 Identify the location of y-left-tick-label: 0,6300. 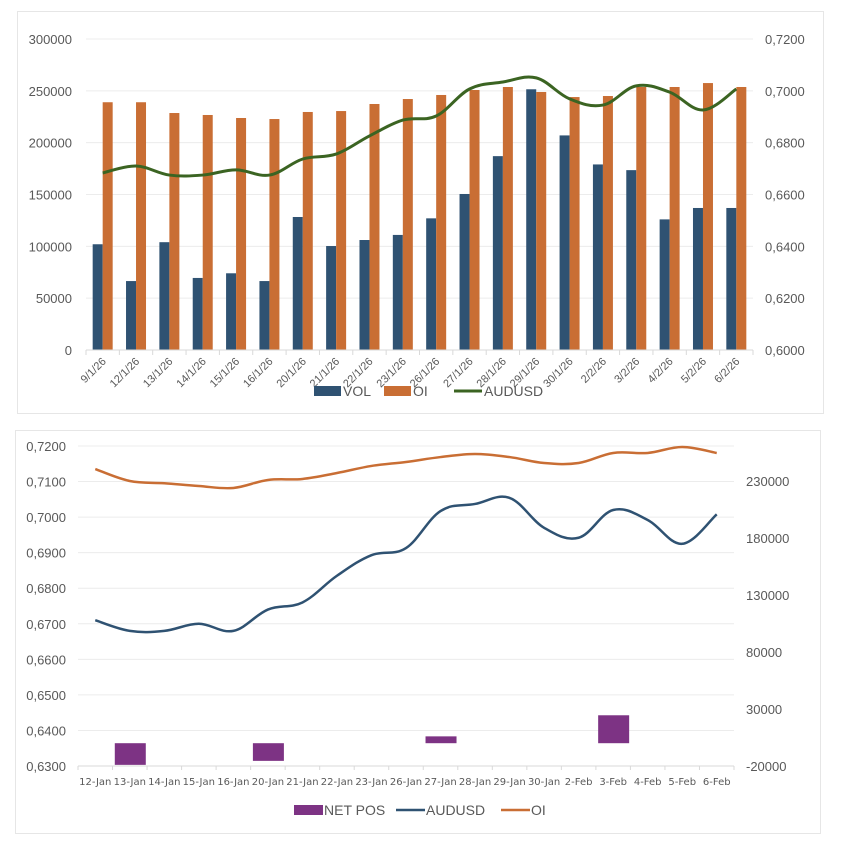
(46, 766).